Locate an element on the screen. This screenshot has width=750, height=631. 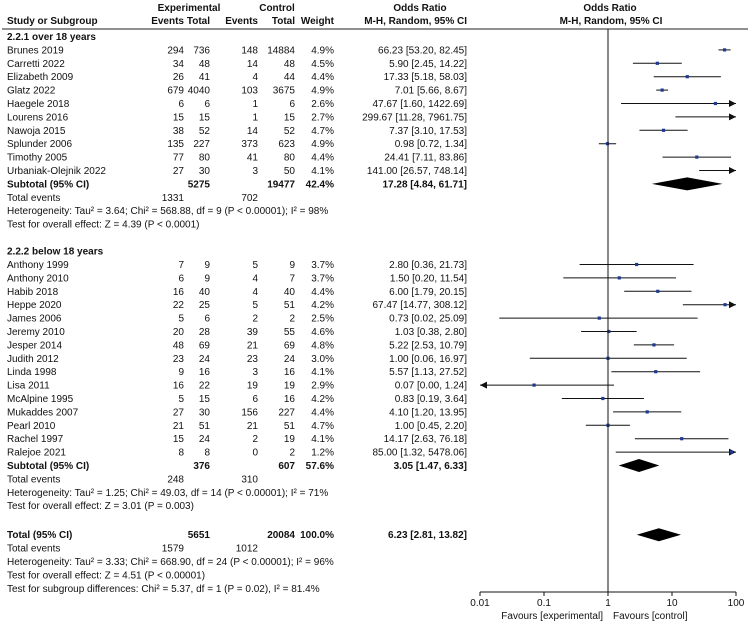
odds-ratio-col-header: Odds Ratio is located at coordinates (419, 8).